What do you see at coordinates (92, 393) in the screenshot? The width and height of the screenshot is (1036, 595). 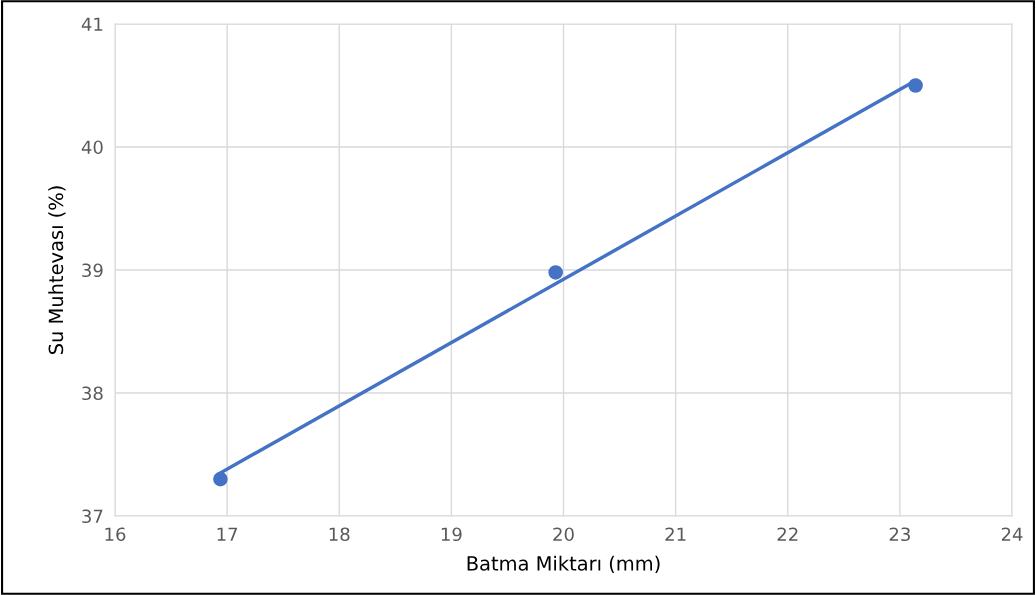 I see `y-tick-label: 38` at bounding box center [92, 393].